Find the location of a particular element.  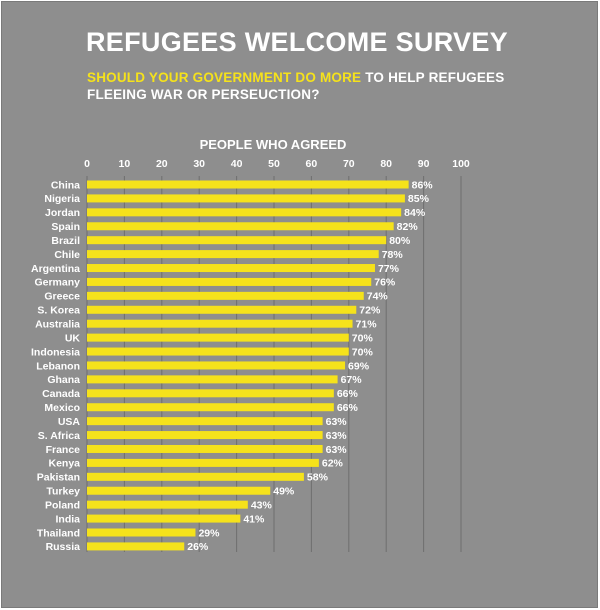

subtitle-rest: TO HELP REFUGEES is located at coordinates (433, 77).